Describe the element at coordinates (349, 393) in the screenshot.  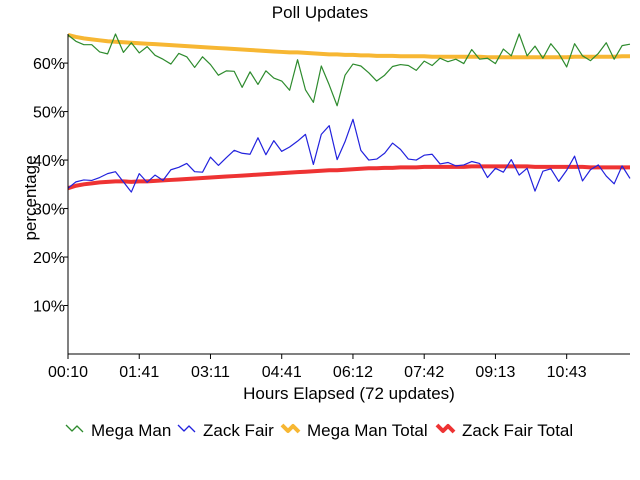
I see `x-axis-label: Hours Elapsed (72 updates)` at that location.